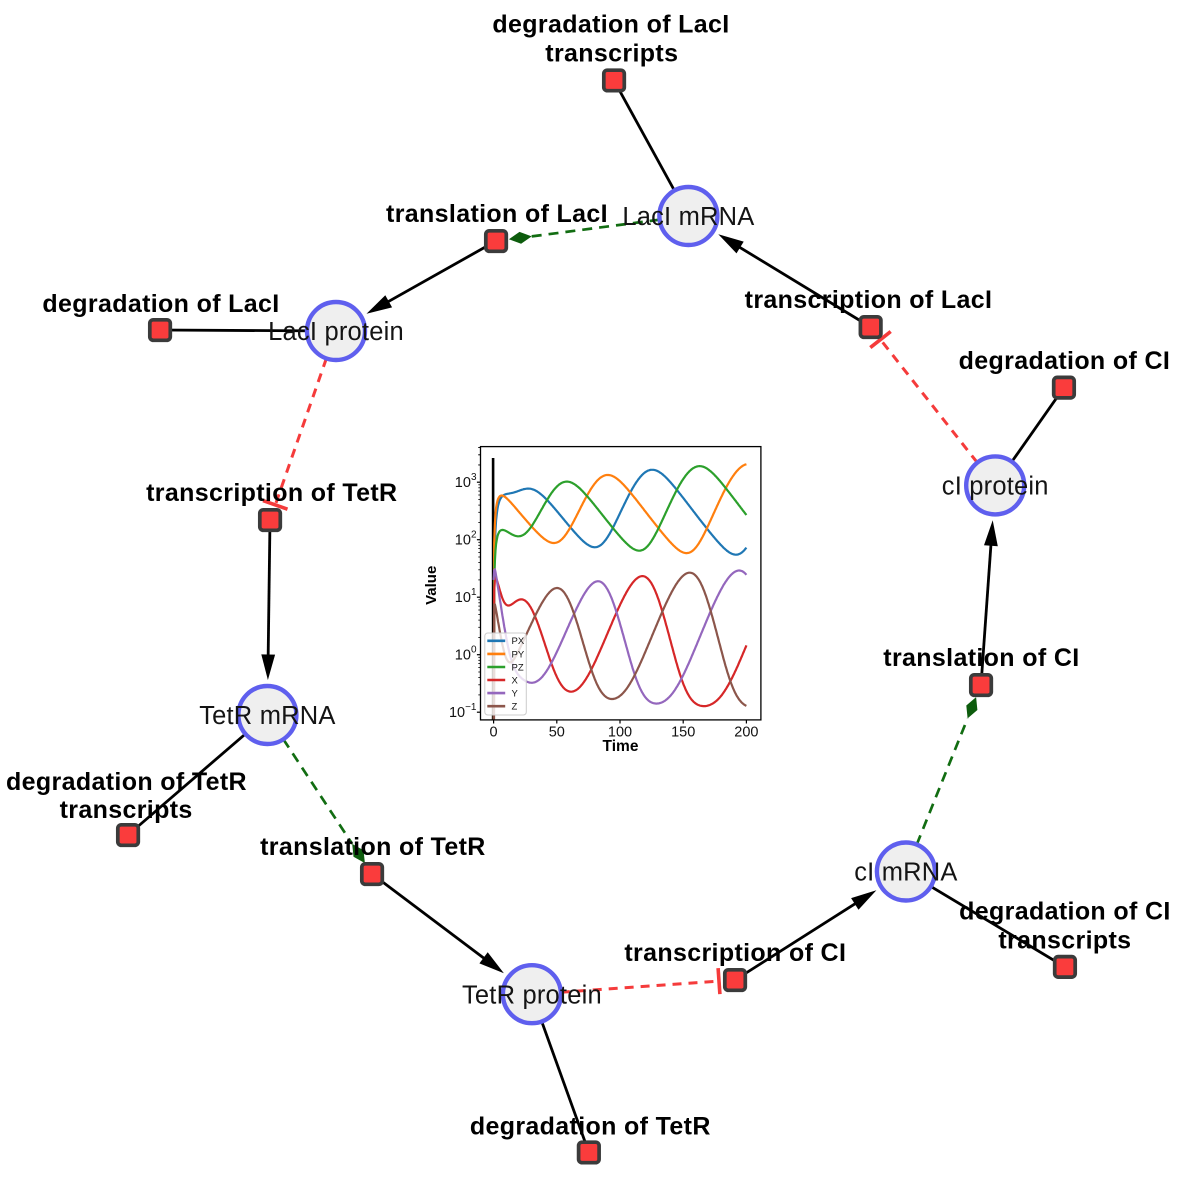  Describe the element at coordinates (683, 733) in the screenshot. I see `svg-text: 150` at that location.